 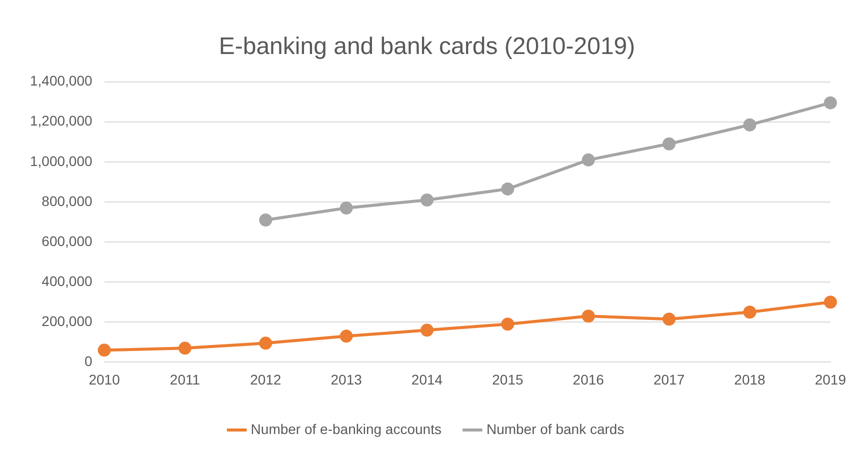 What do you see at coordinates (104, 379) in the screenshot?
I see `x-tick-label: 2010` at bounding box center [104, 379].